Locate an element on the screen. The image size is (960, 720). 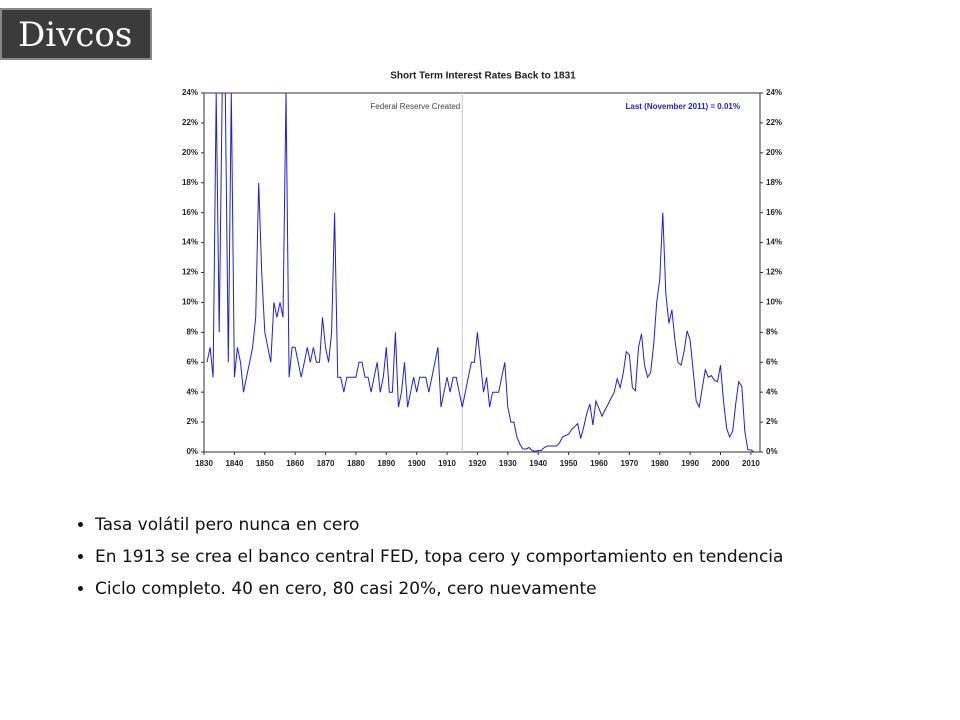
x-tick-label: 1910 is located at coordinates (447, 463).